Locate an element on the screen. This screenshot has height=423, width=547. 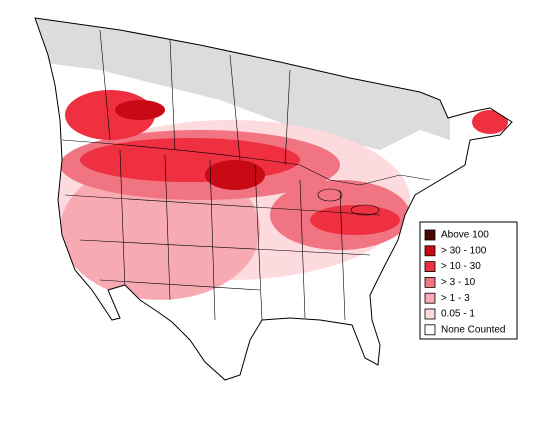
legend-label: Above 100 is located at coordinates (465, 235).